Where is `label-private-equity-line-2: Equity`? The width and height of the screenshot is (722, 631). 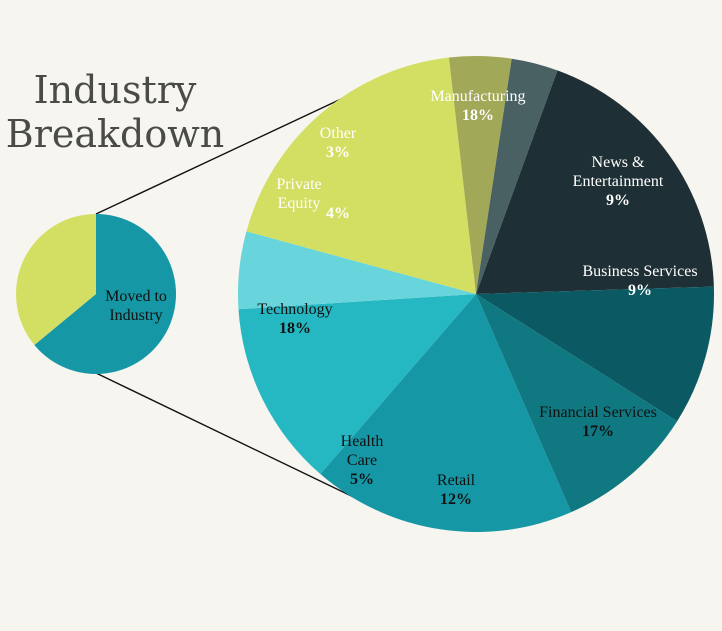
label-private-equity-line-2: Equity is located at coordinates (299, 203).